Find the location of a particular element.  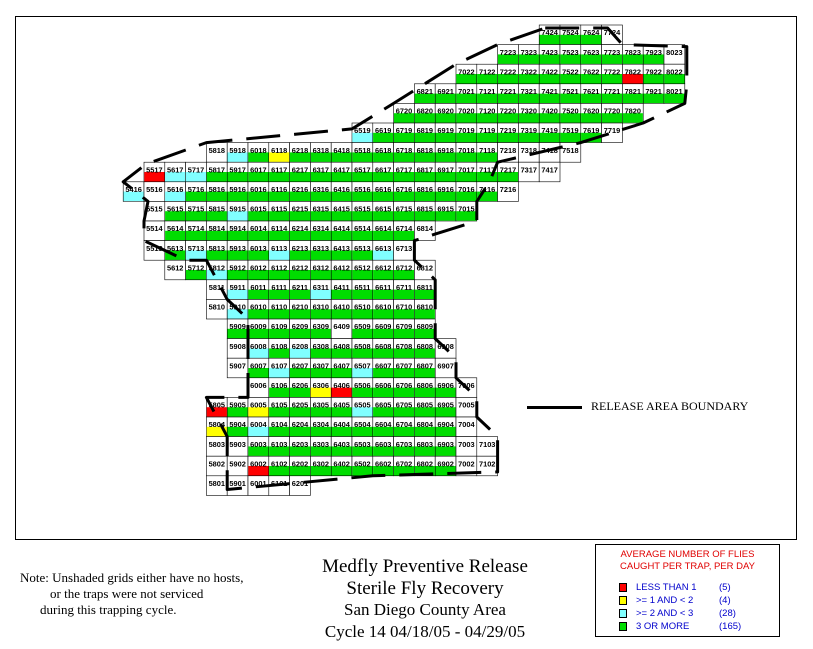

grid-cell-label: 6610 is located at coordinates (383, 307).